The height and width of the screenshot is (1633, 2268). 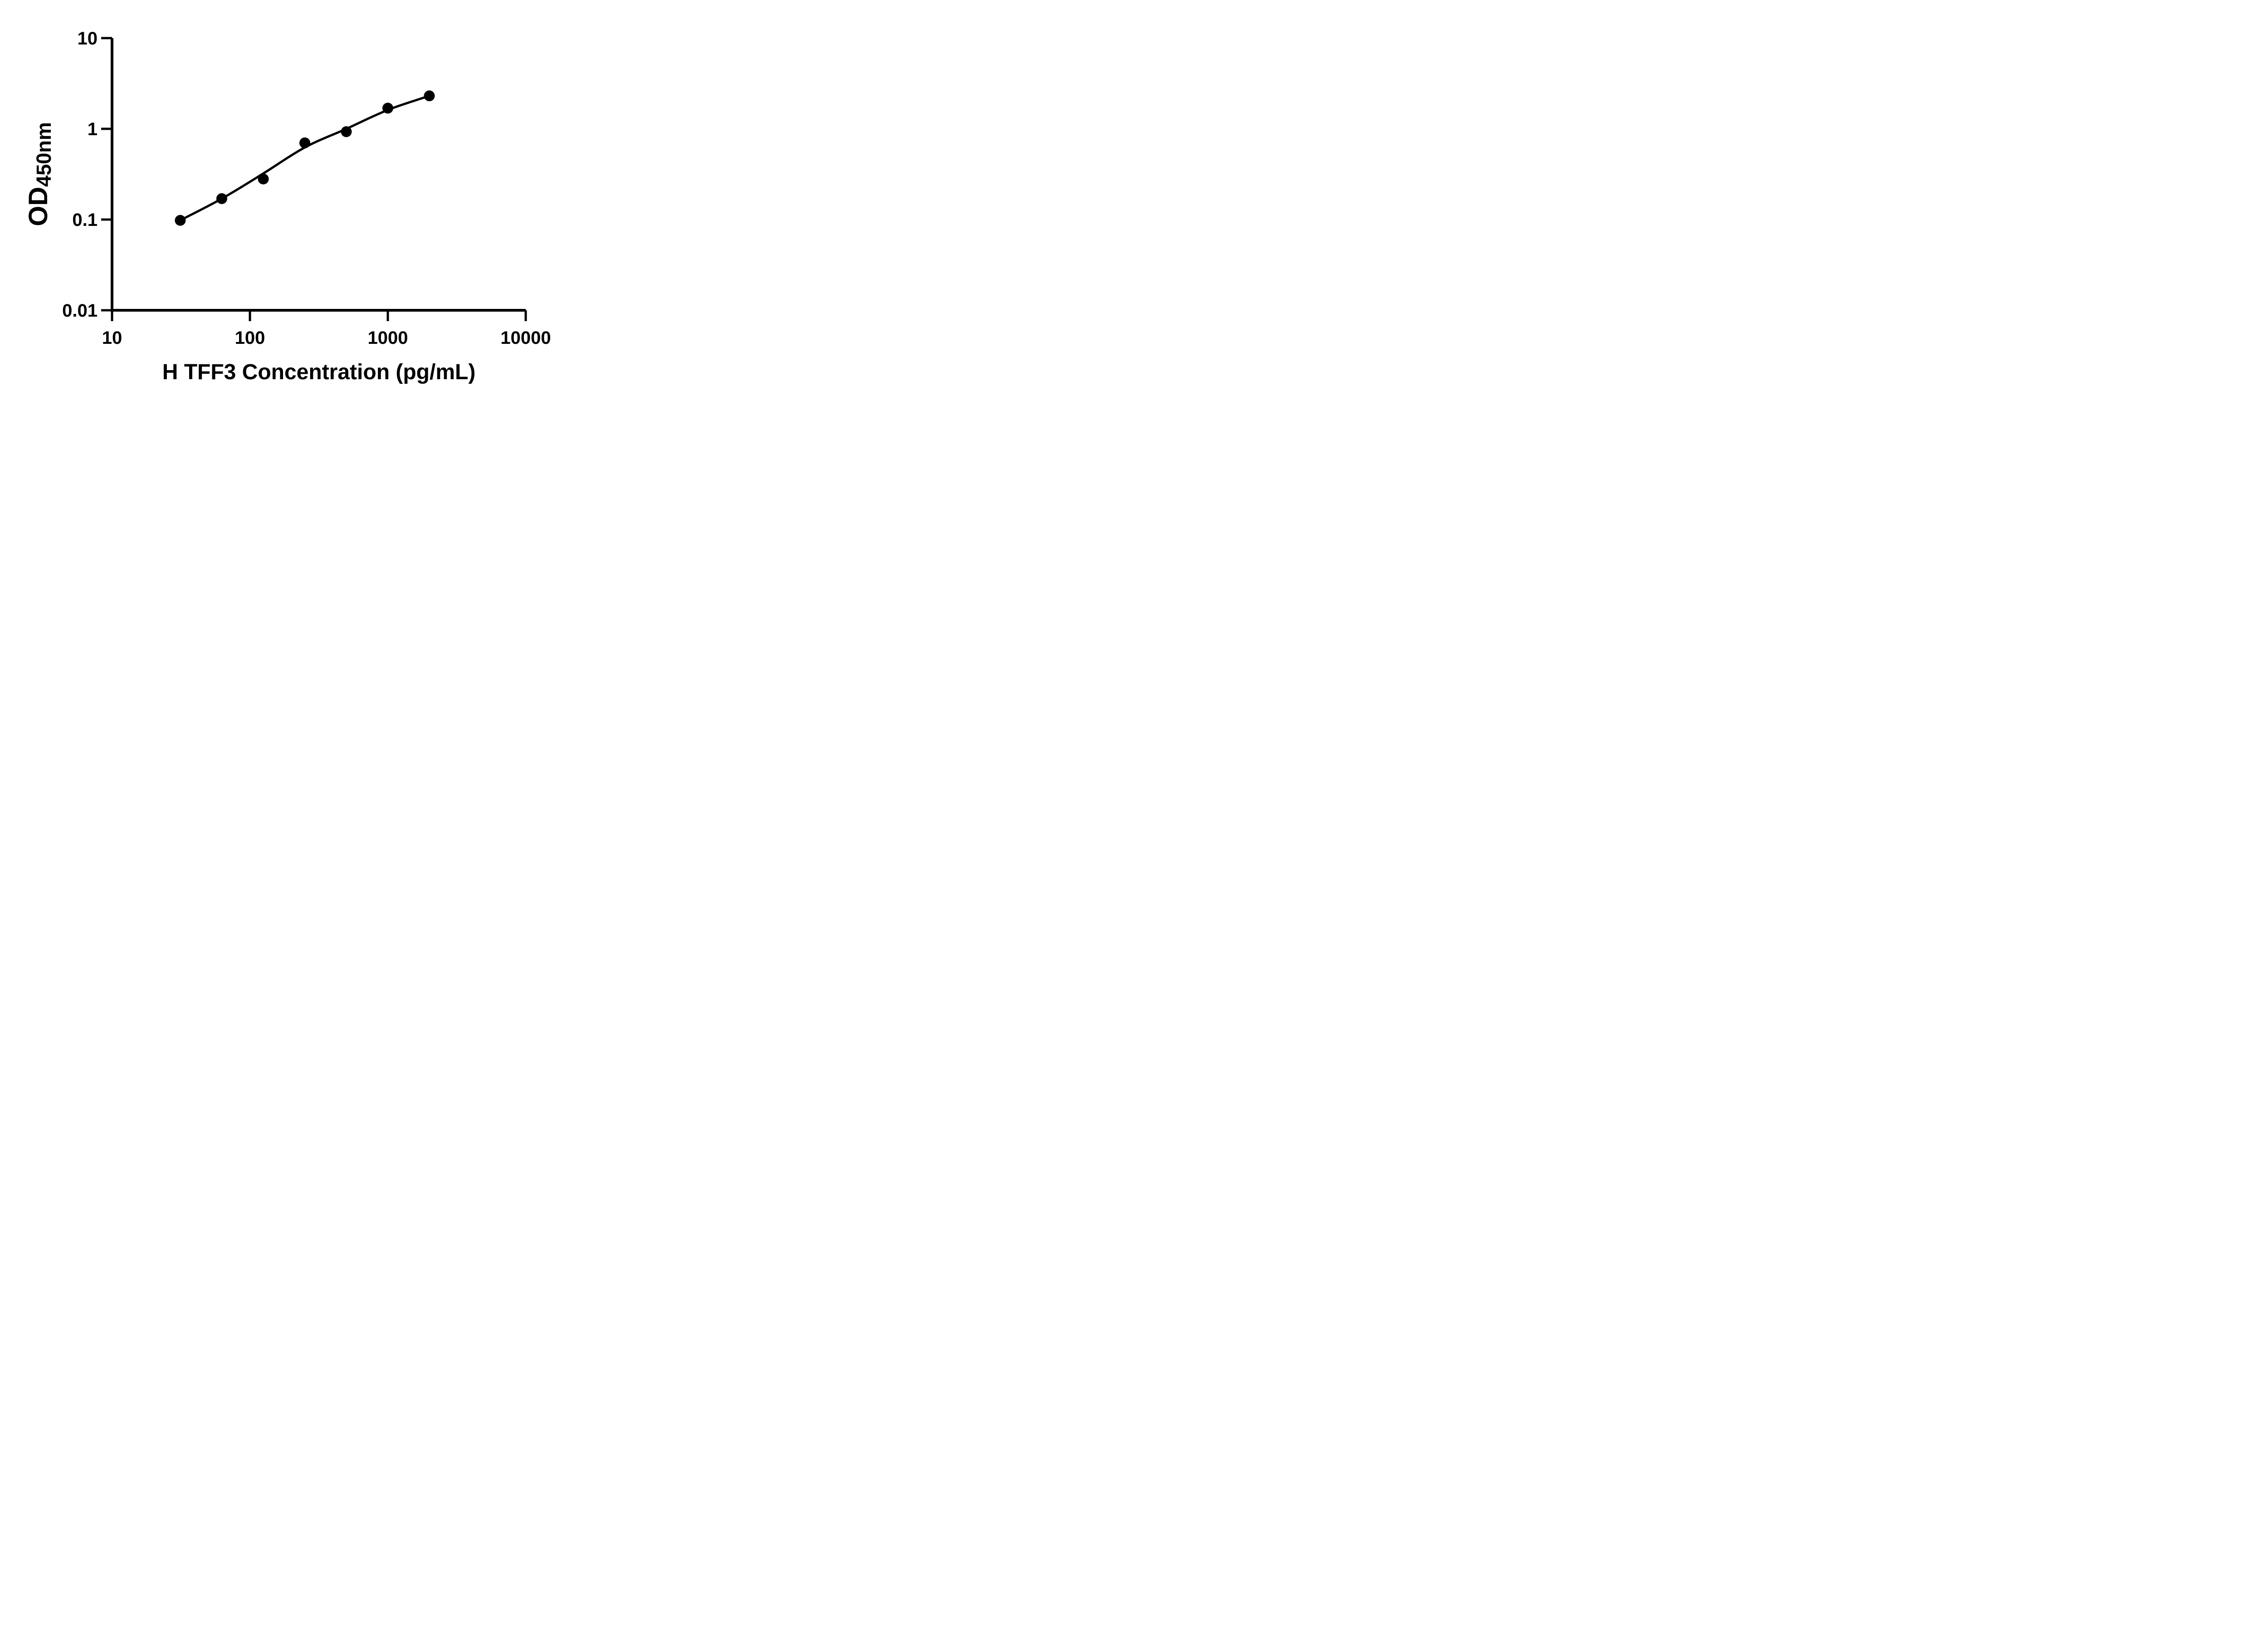 I want to click on x-tick-label-10000: 10000, so click(x=526, y=338).